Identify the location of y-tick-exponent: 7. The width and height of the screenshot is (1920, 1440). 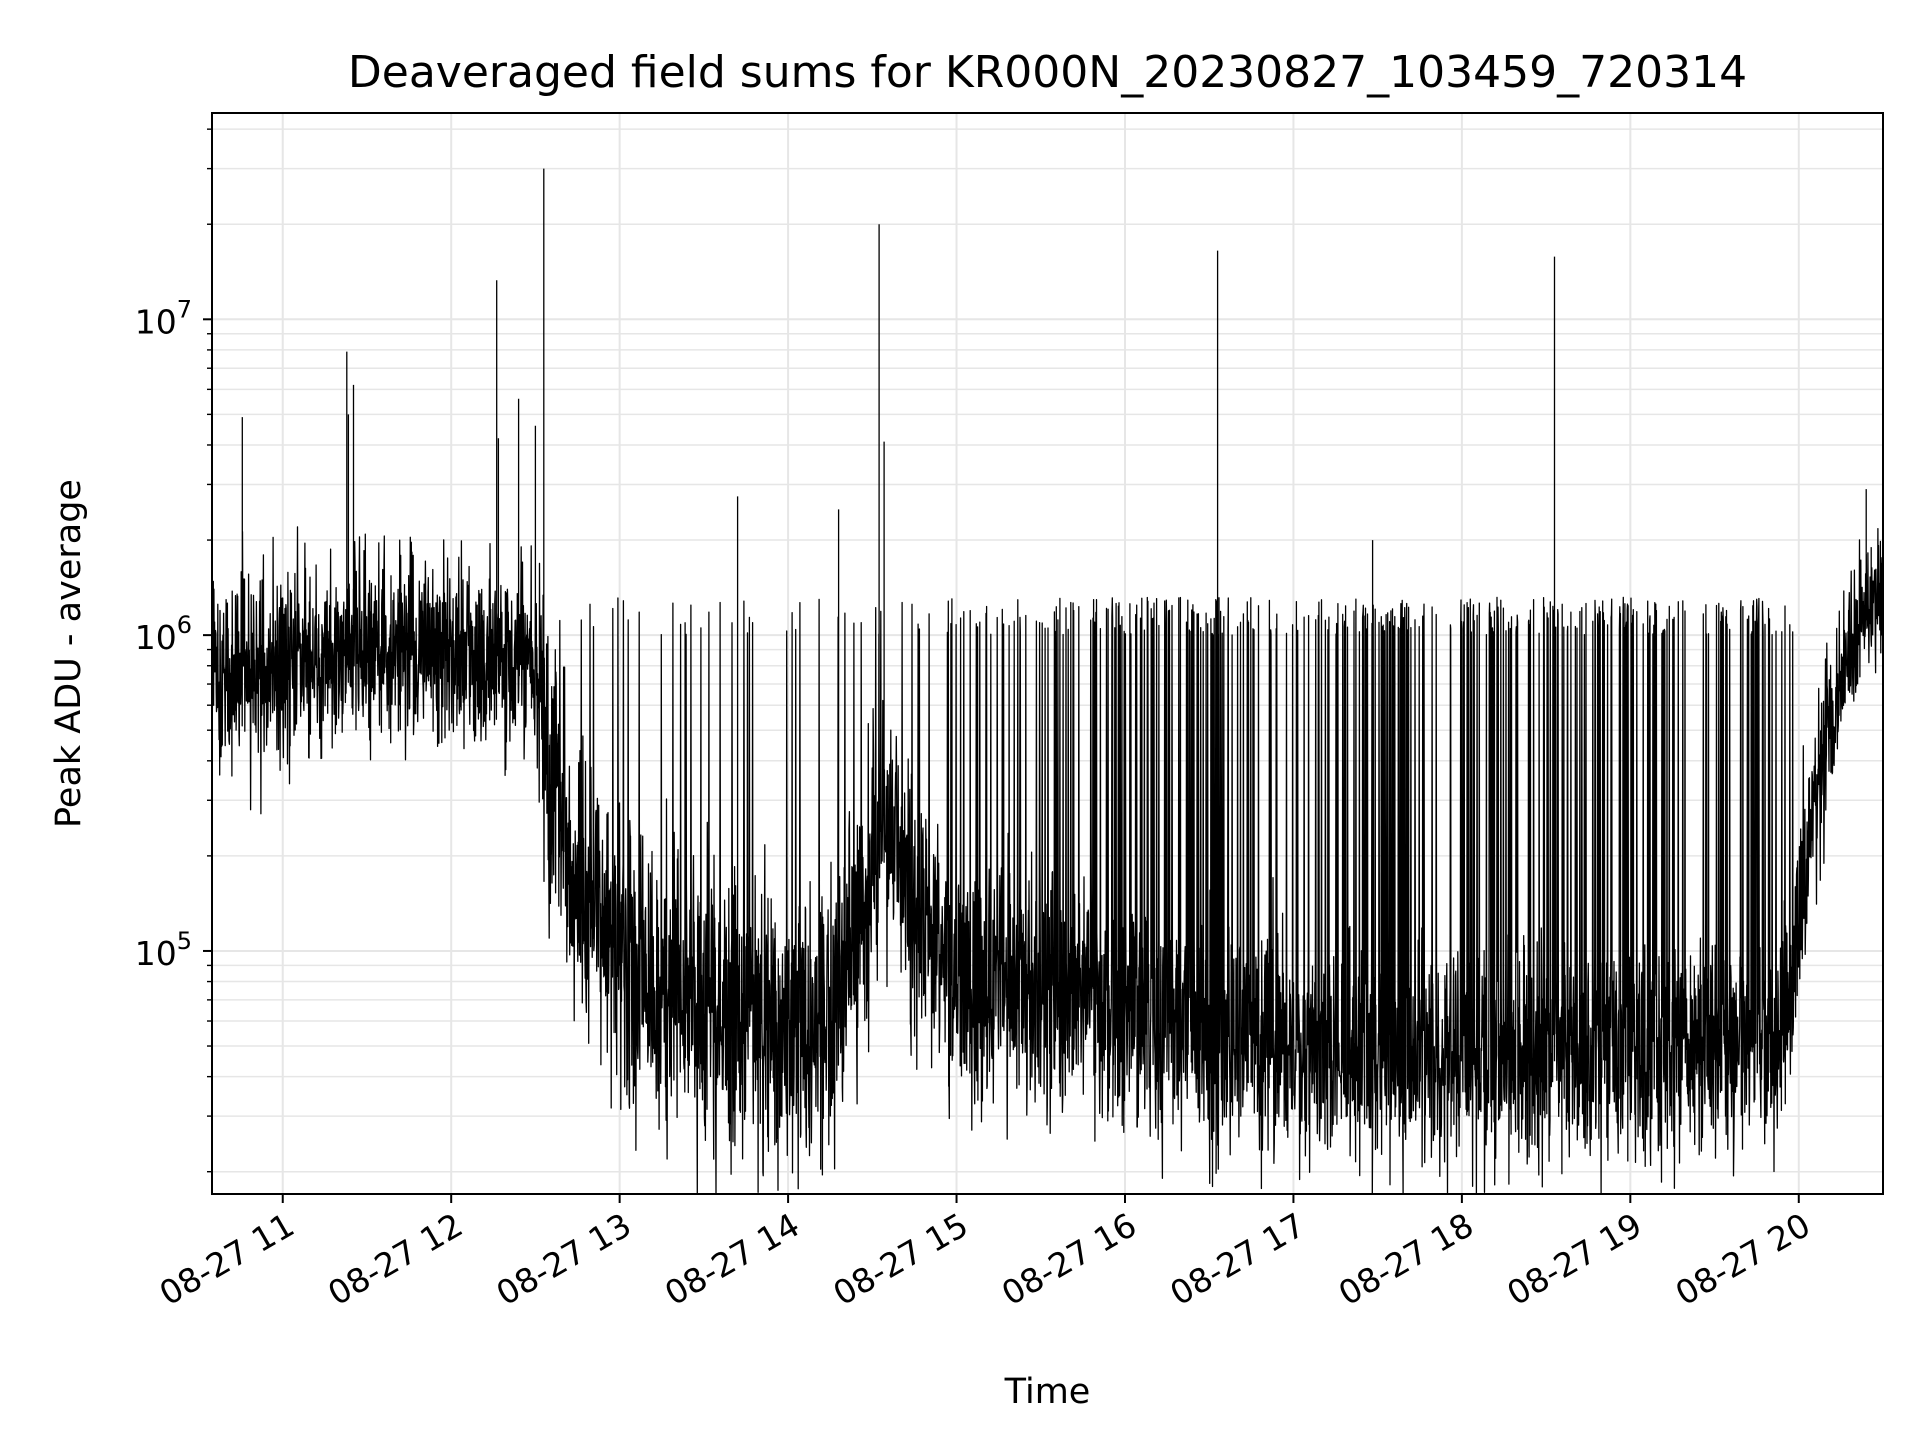
(184, 309).